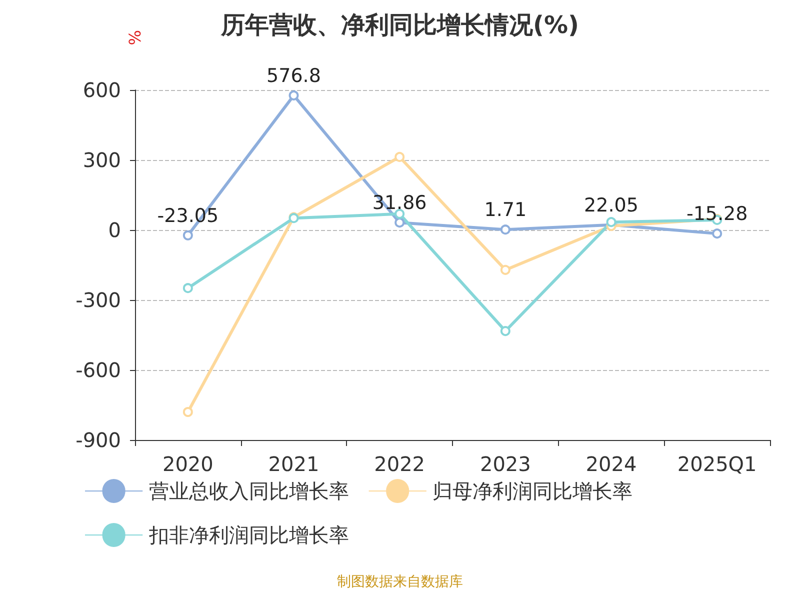 The image size is (800, 600). What do you see at coordinates (611, 464) in the screenshot?
I see `x-tick-label: 2024` at bounding box center [611, 464].